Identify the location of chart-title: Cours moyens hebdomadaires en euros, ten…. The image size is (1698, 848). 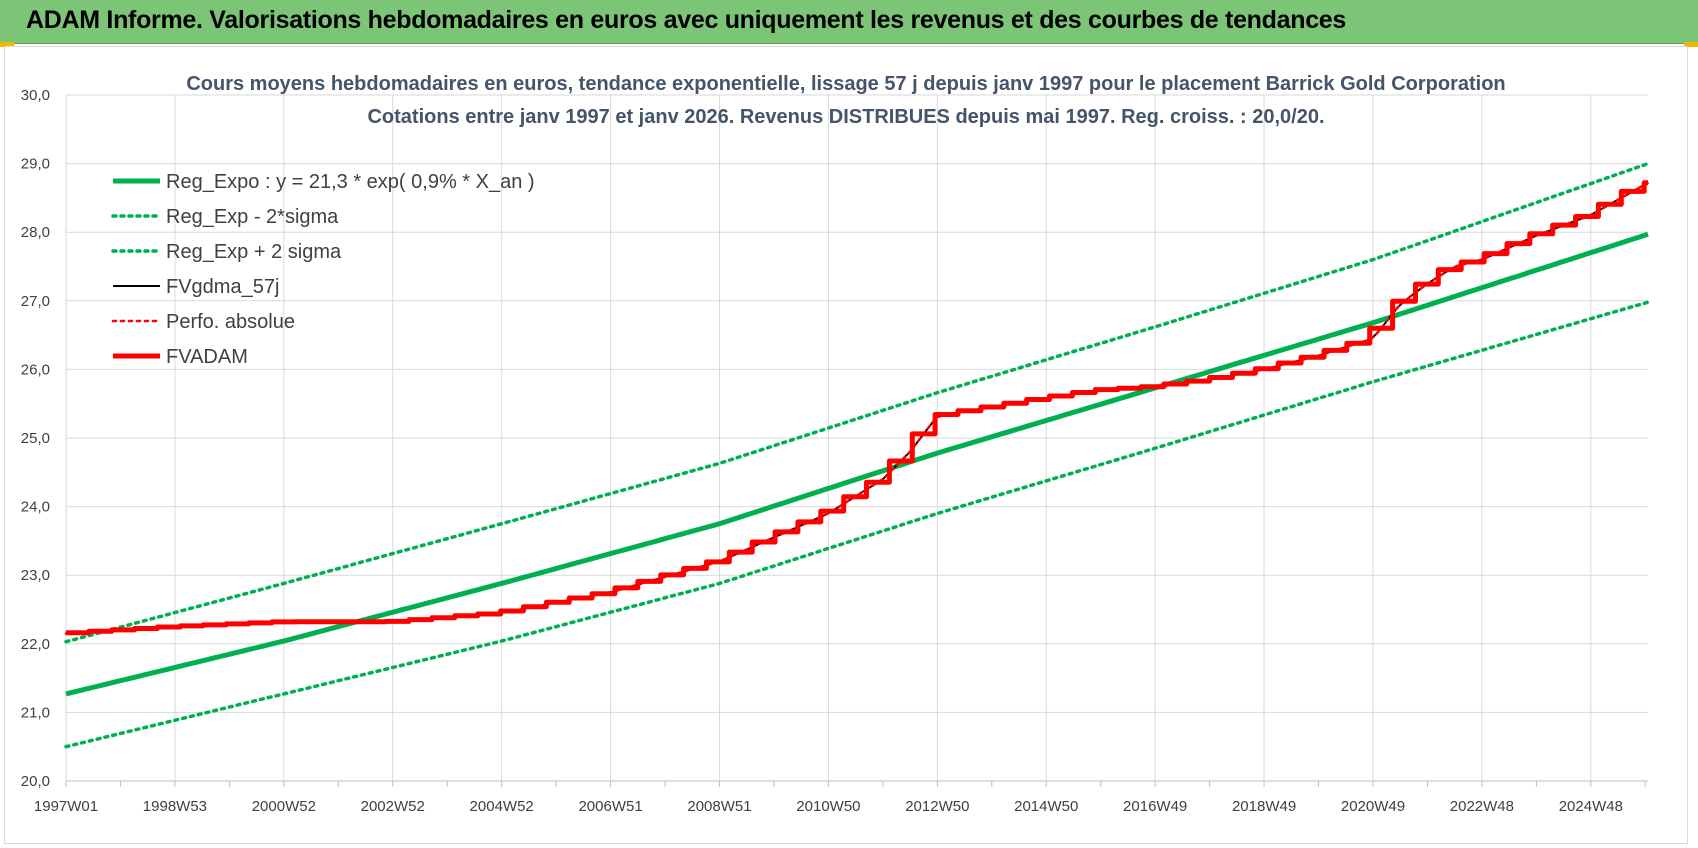
(845, 100).